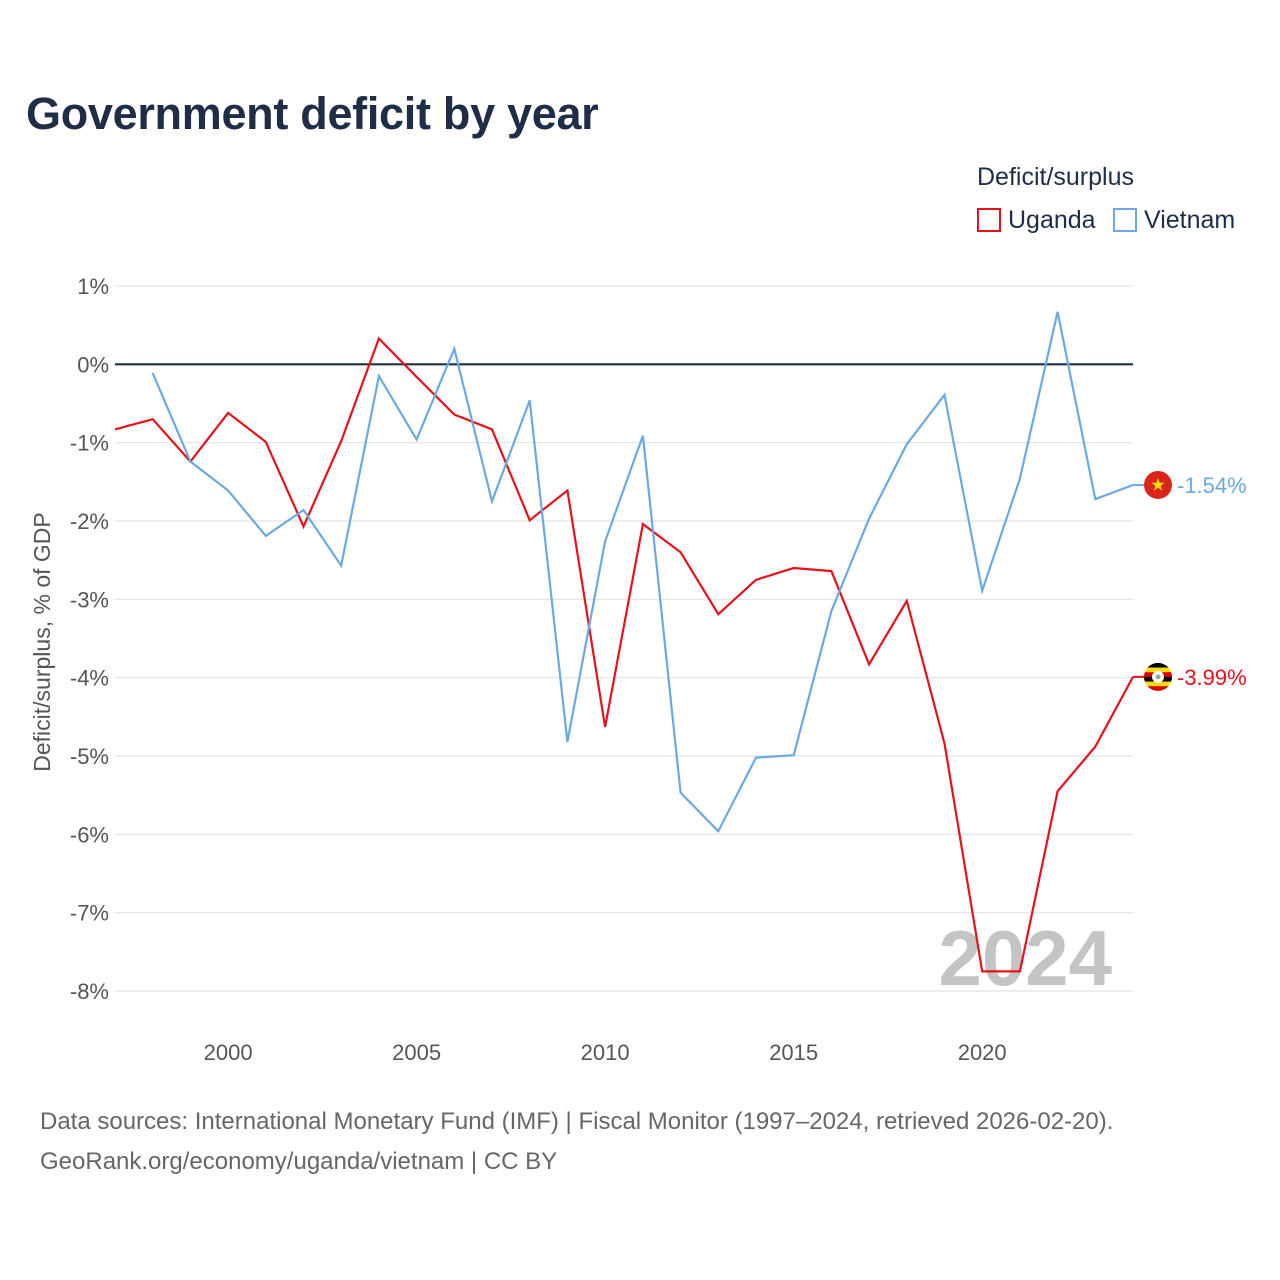 The width and height of the screenshot is (1280, 1280). I want to click on x-axis-ticks: 2000 2005 2010 2015 2020, so click(605, 1052).